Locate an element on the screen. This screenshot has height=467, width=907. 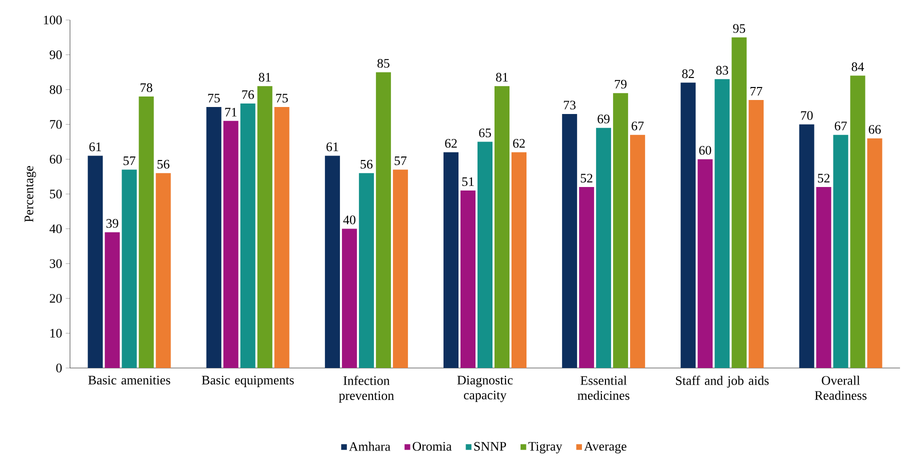
data-label: 85 is located at coordinates (383, 63).